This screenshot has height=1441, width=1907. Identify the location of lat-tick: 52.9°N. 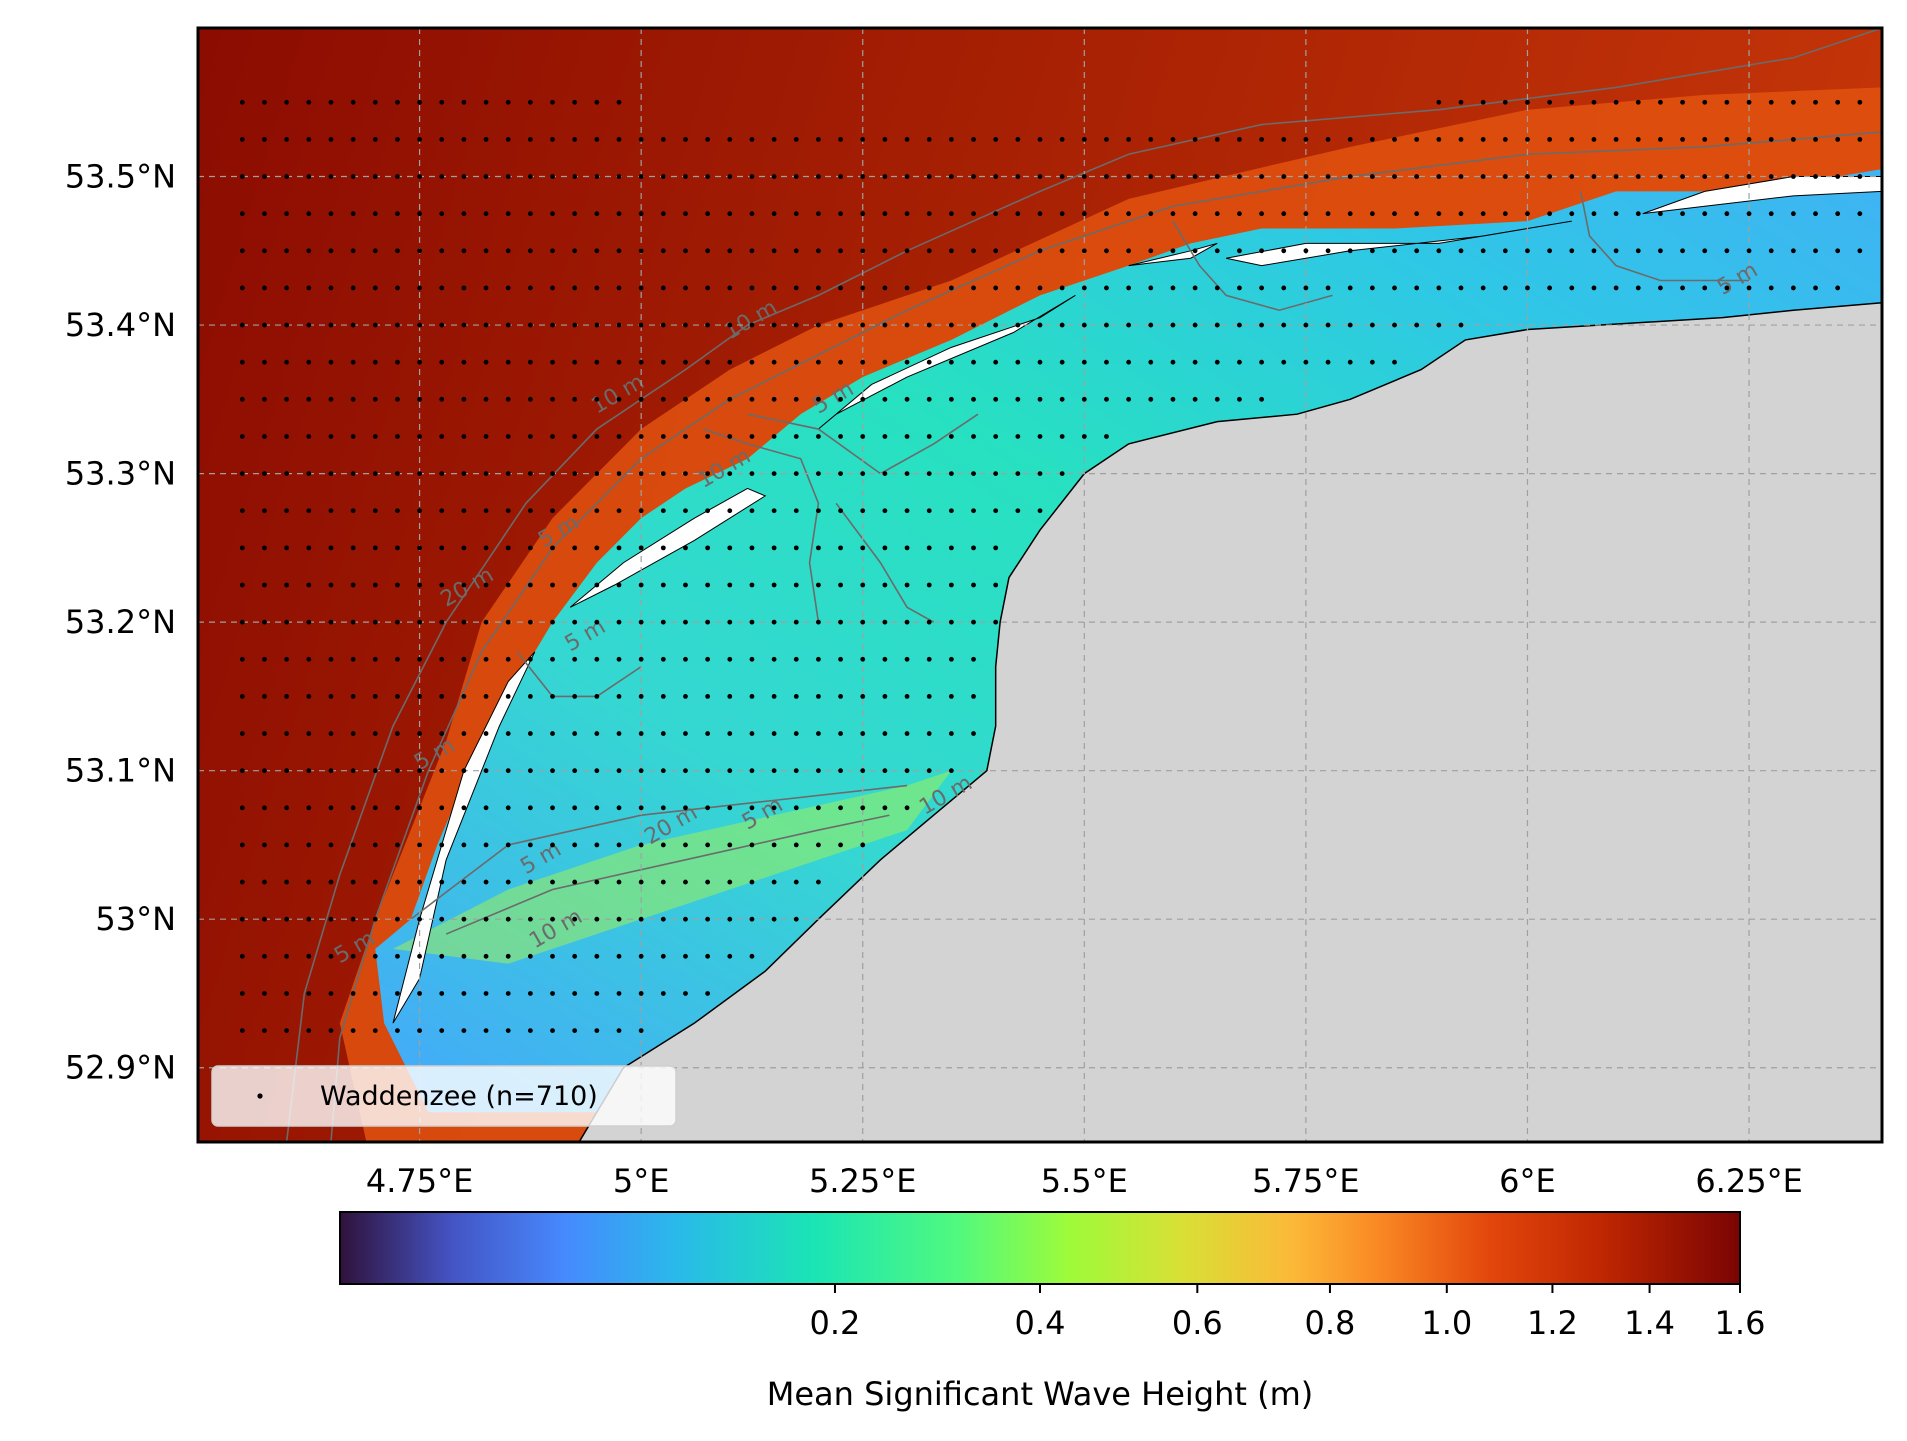
(120, 1068).